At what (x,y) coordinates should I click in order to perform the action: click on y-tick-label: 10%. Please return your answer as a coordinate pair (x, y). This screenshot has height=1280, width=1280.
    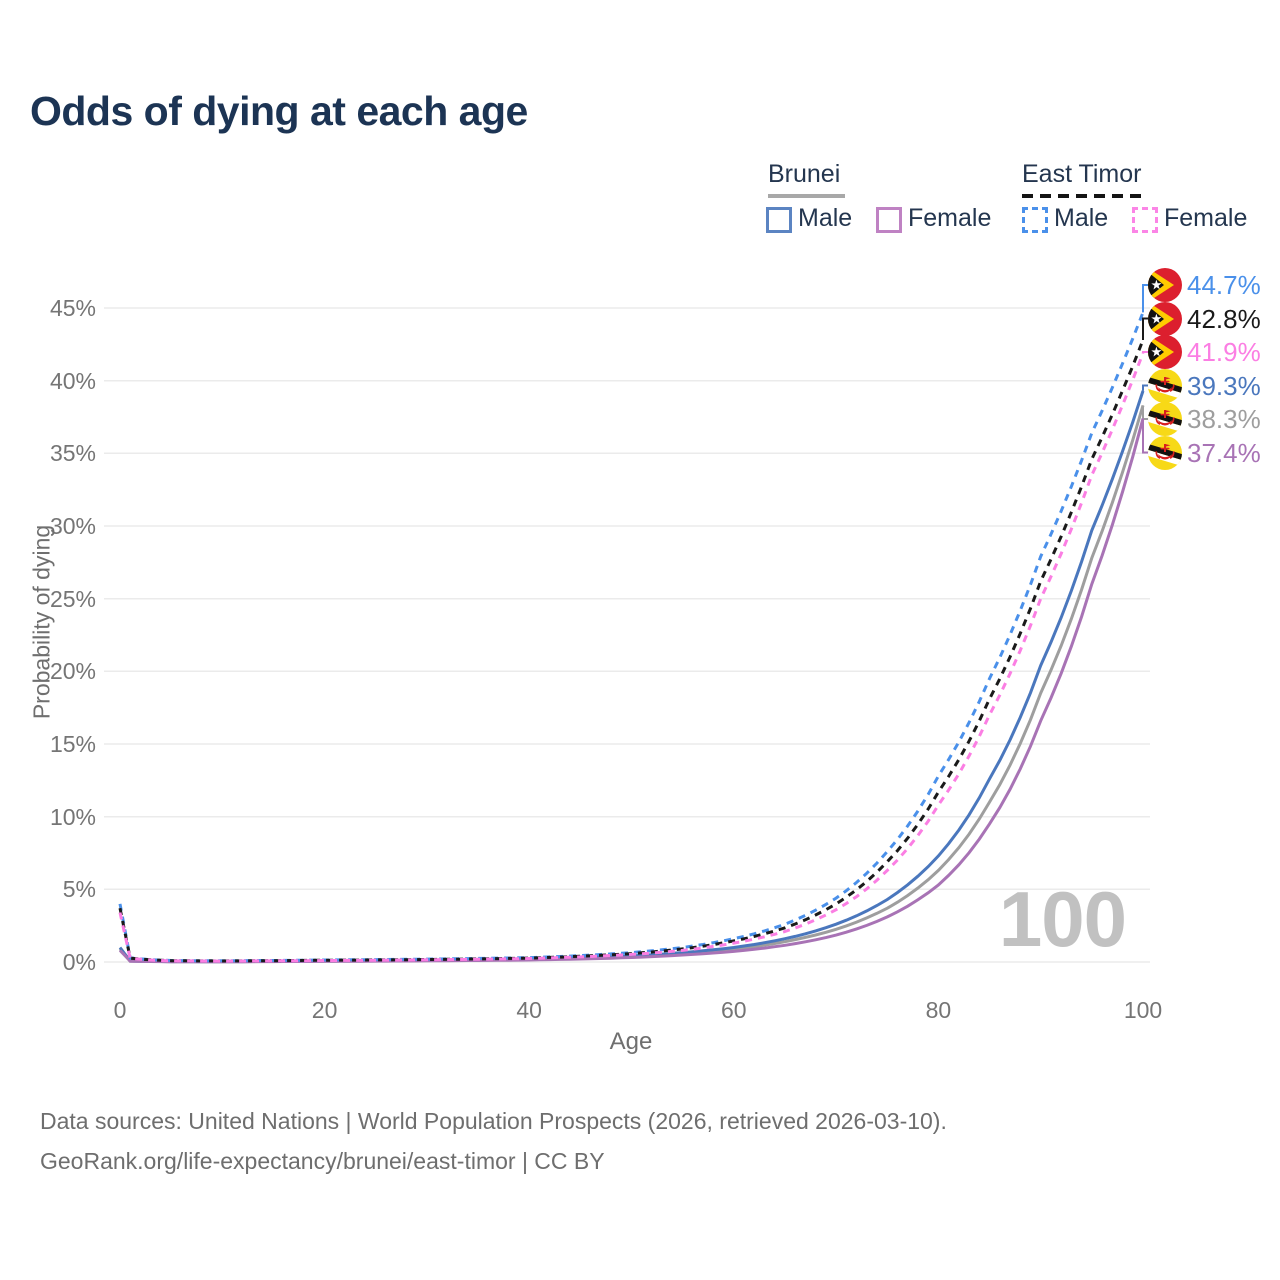
    Looking at the image, I should click on (72, 816).